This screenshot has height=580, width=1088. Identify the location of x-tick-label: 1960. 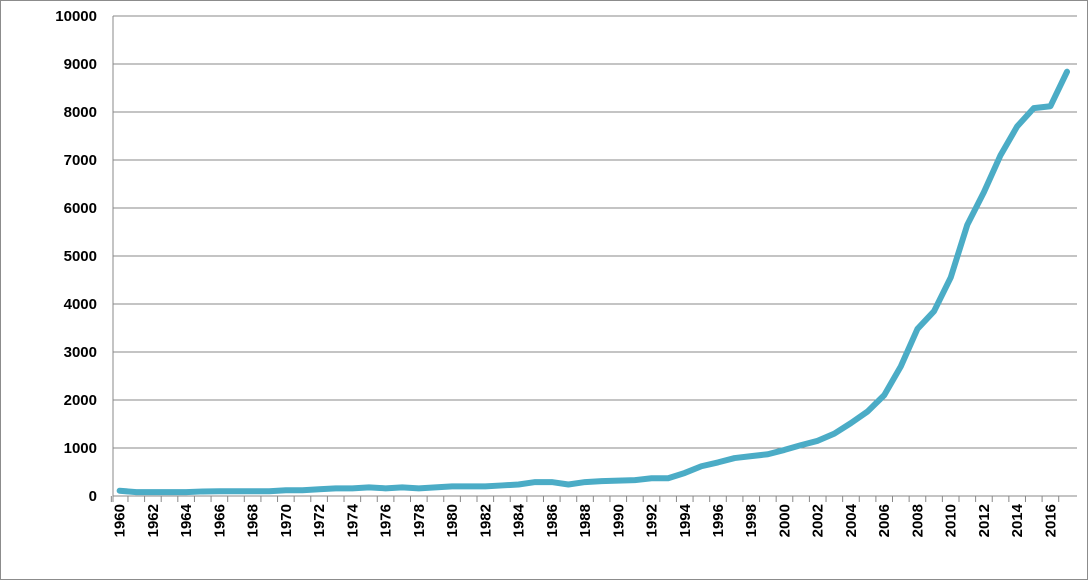
(120, 520).